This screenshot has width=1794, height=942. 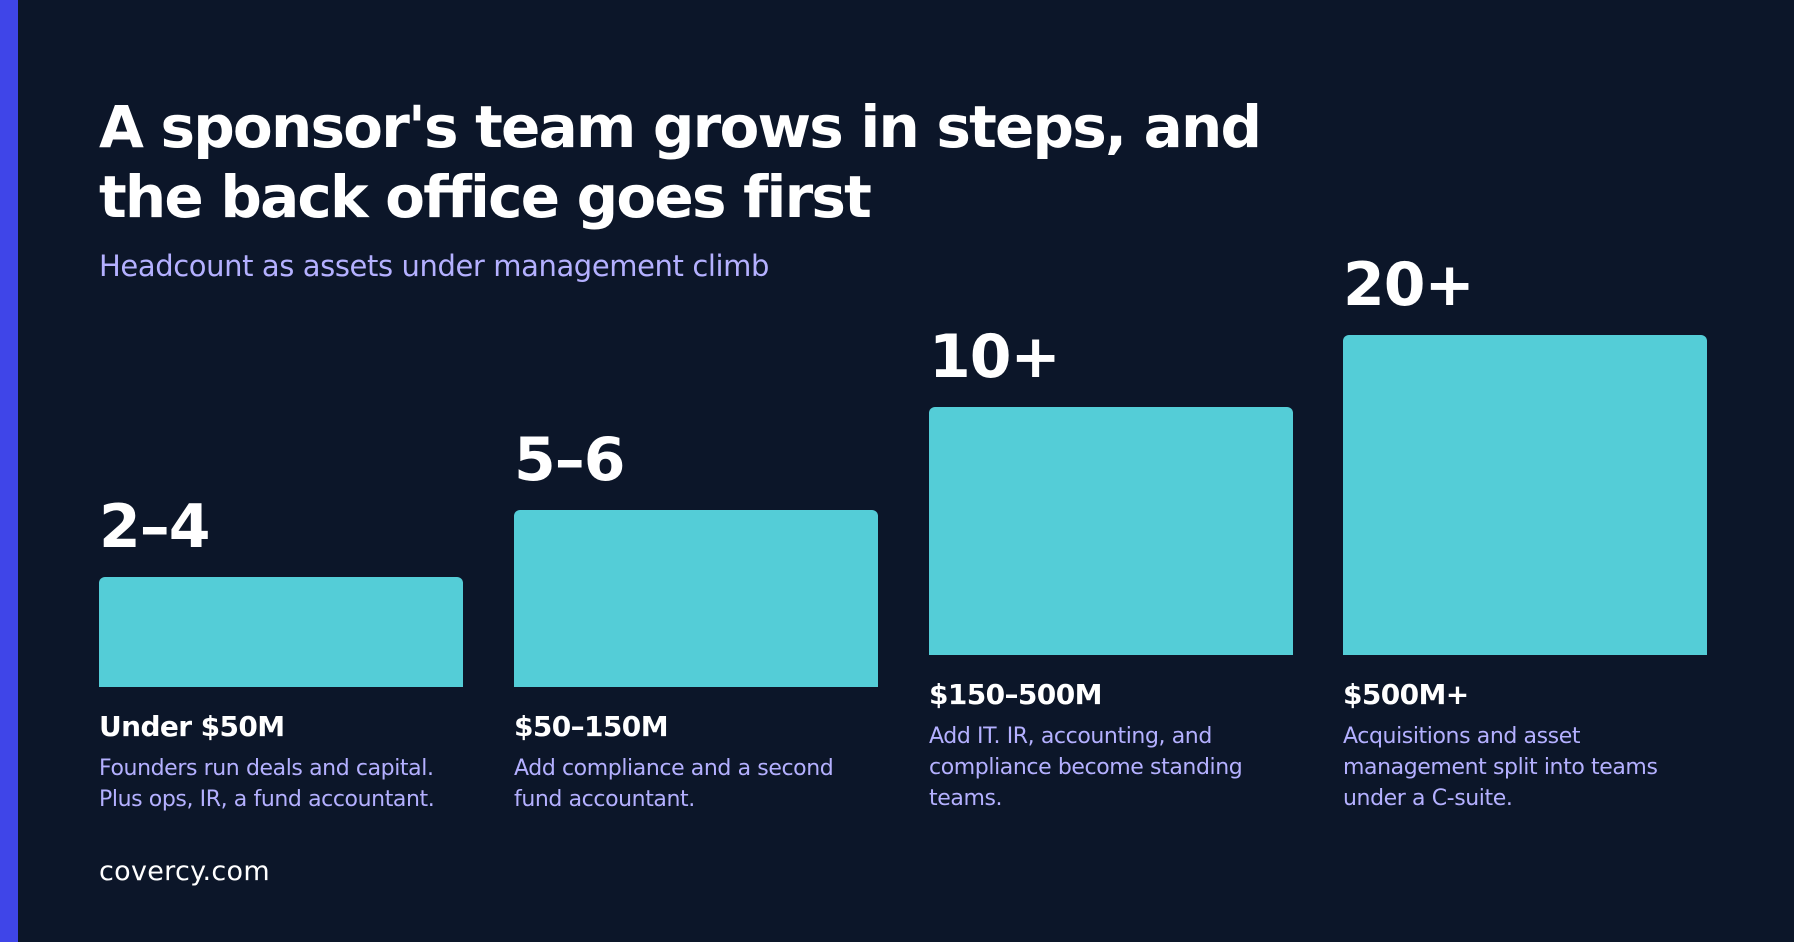 What do you see at coordinates (192, 726) in the screenshot?
I see `aum-tier-label: Under $50M` at bounding box center [192, 726].